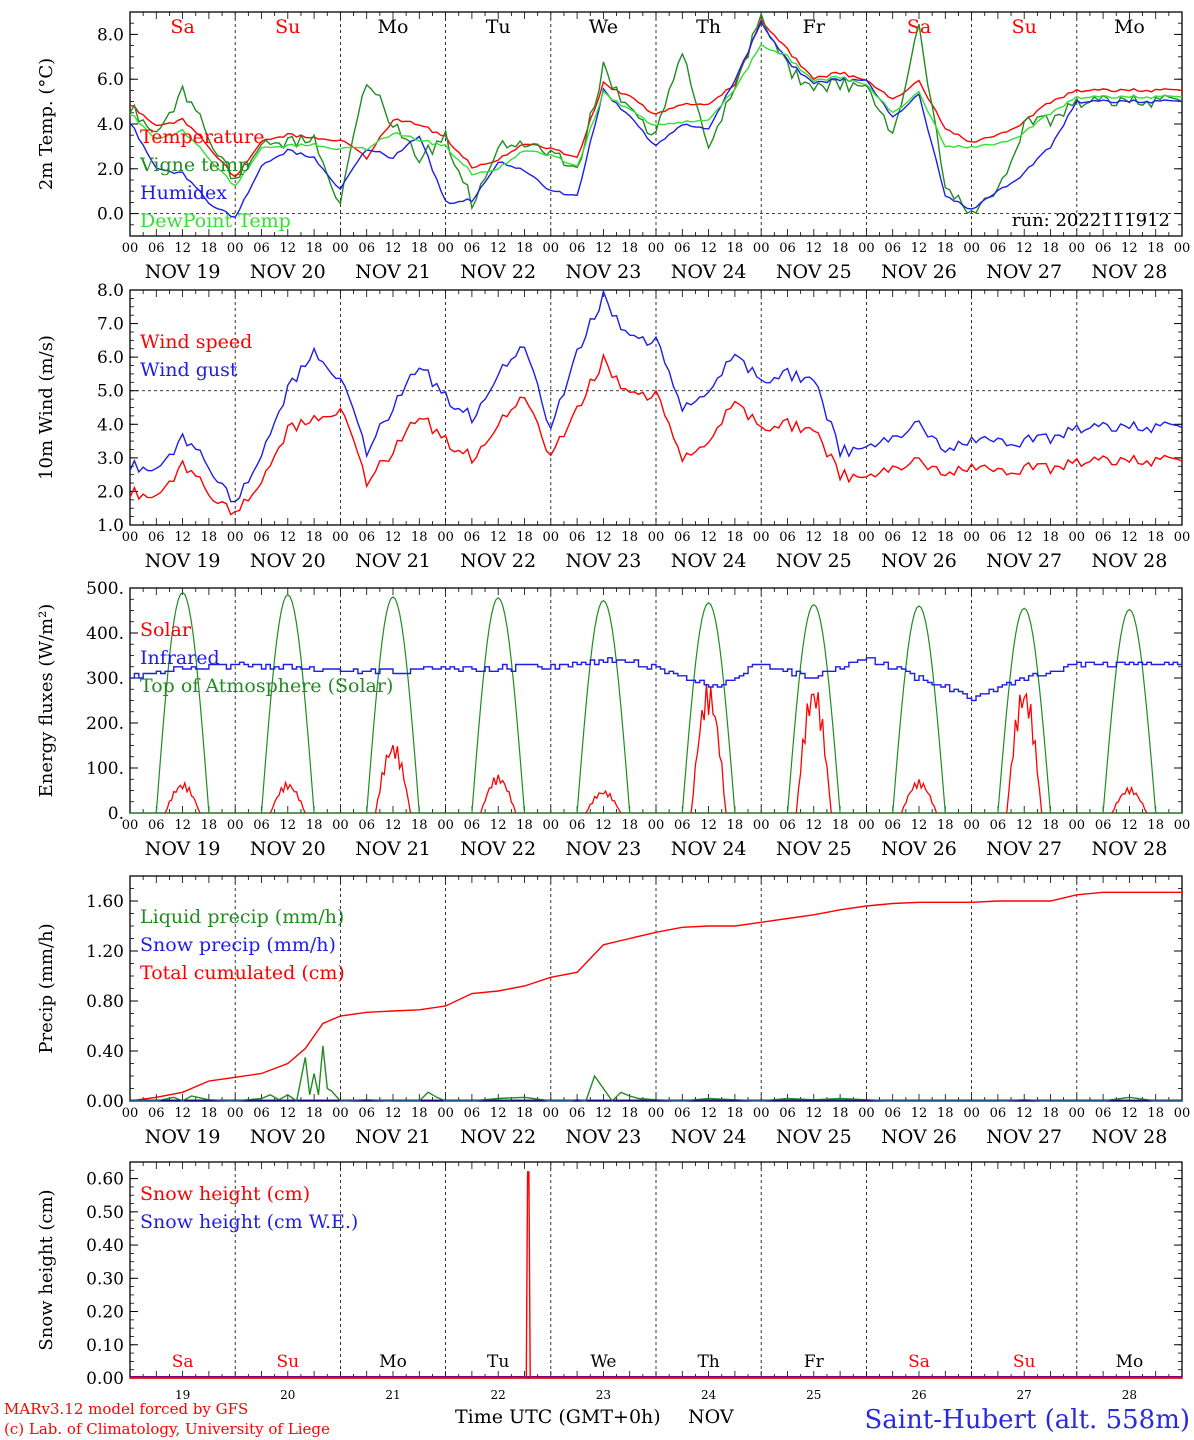 Image resolution: width=1194 pixels, height=1440 pixels. I want to click on humidex-line, so click(656, 119).